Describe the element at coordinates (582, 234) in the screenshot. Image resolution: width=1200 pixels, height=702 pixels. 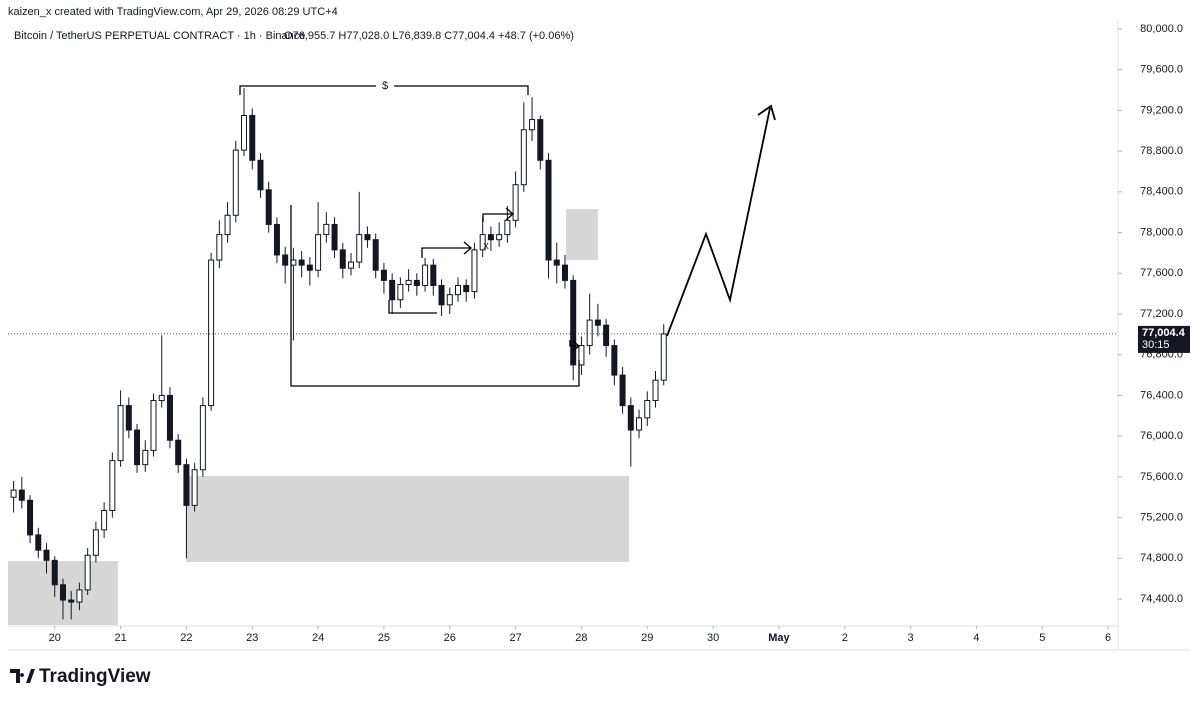
I see `zone` at that location.